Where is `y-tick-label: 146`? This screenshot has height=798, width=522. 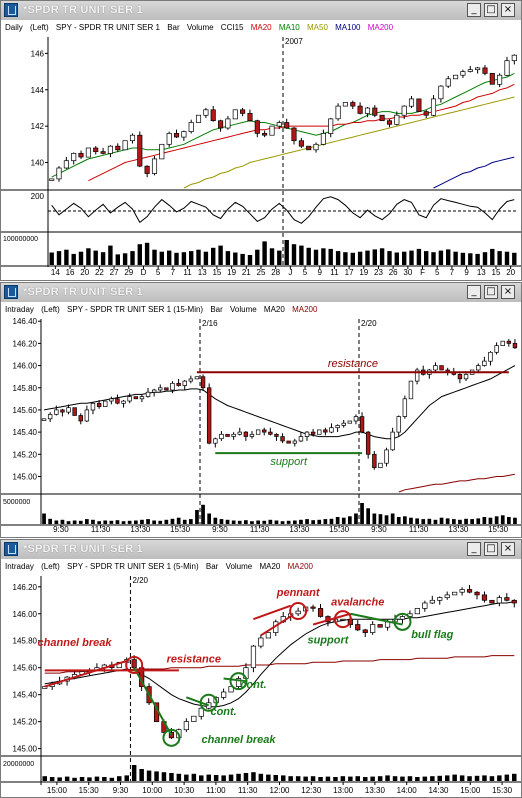 y-tick-label: 146 is located at coordinates (38, 53).